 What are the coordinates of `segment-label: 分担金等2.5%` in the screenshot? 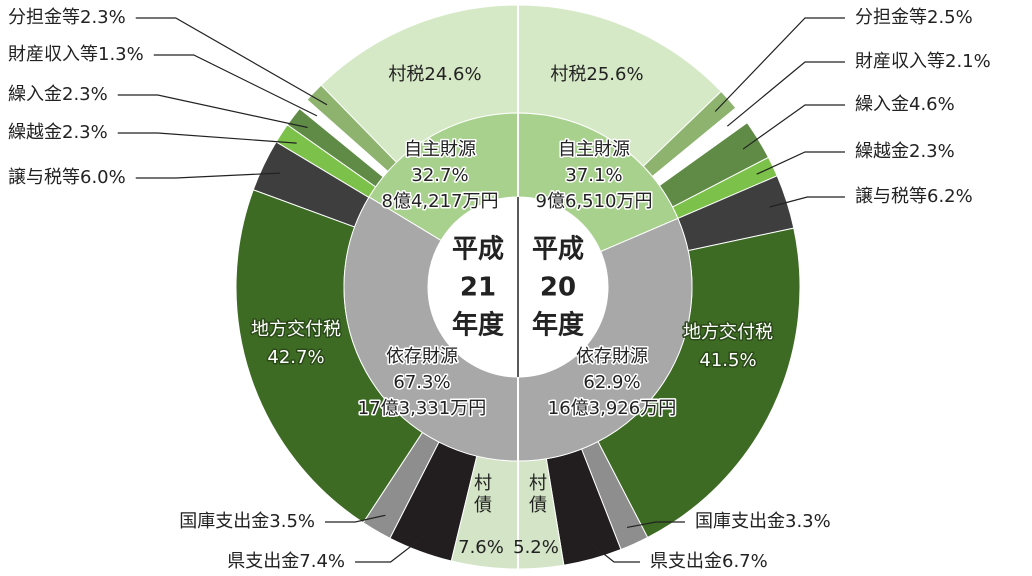 It's located at (914, 17).